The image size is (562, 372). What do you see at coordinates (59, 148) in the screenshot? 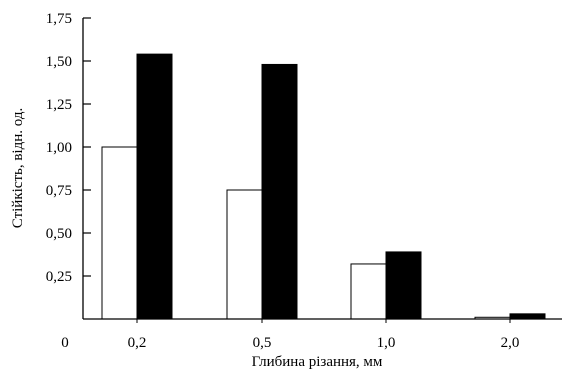
I see `y-tick-label-4: 1,00` at bounding box center [59, 148].